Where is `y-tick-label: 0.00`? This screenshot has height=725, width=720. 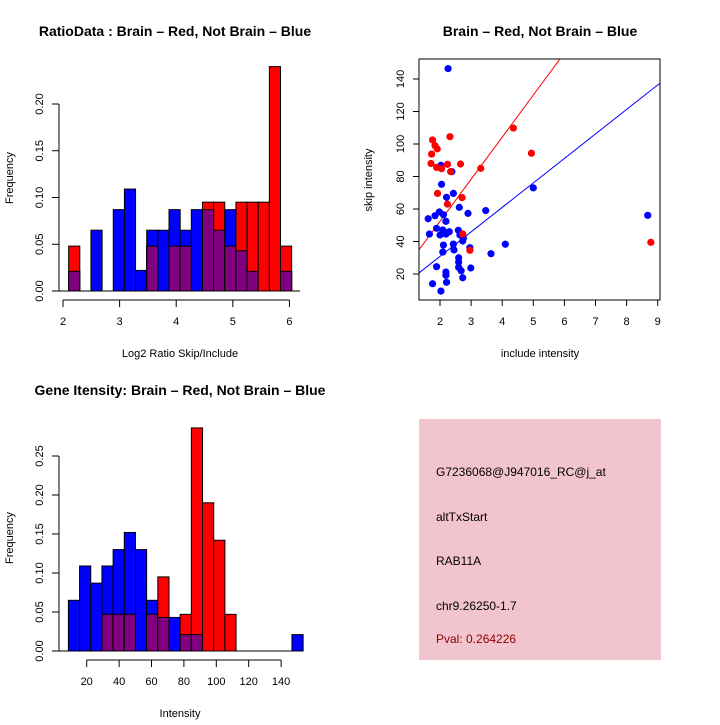
y-tick-label: 0.00 is located at coordinates (40, 650).